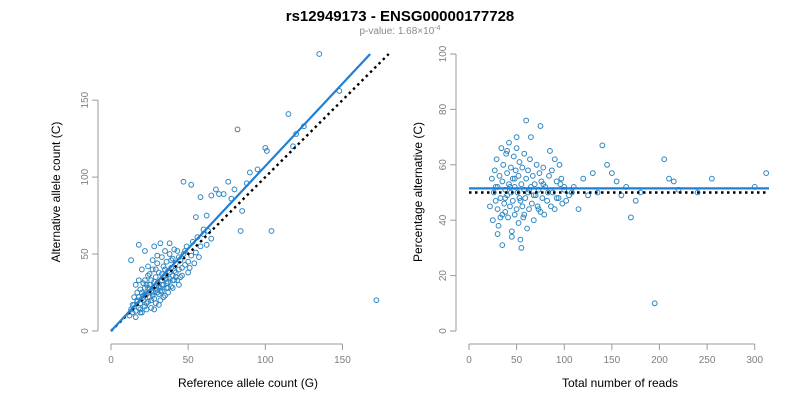 The image size is (800, 400). What do you see at coordinates (399, 31) in the screenshot?
I see `figure-pvalue: p-value: 1.68×10-4` at bounding box center [399, 31].